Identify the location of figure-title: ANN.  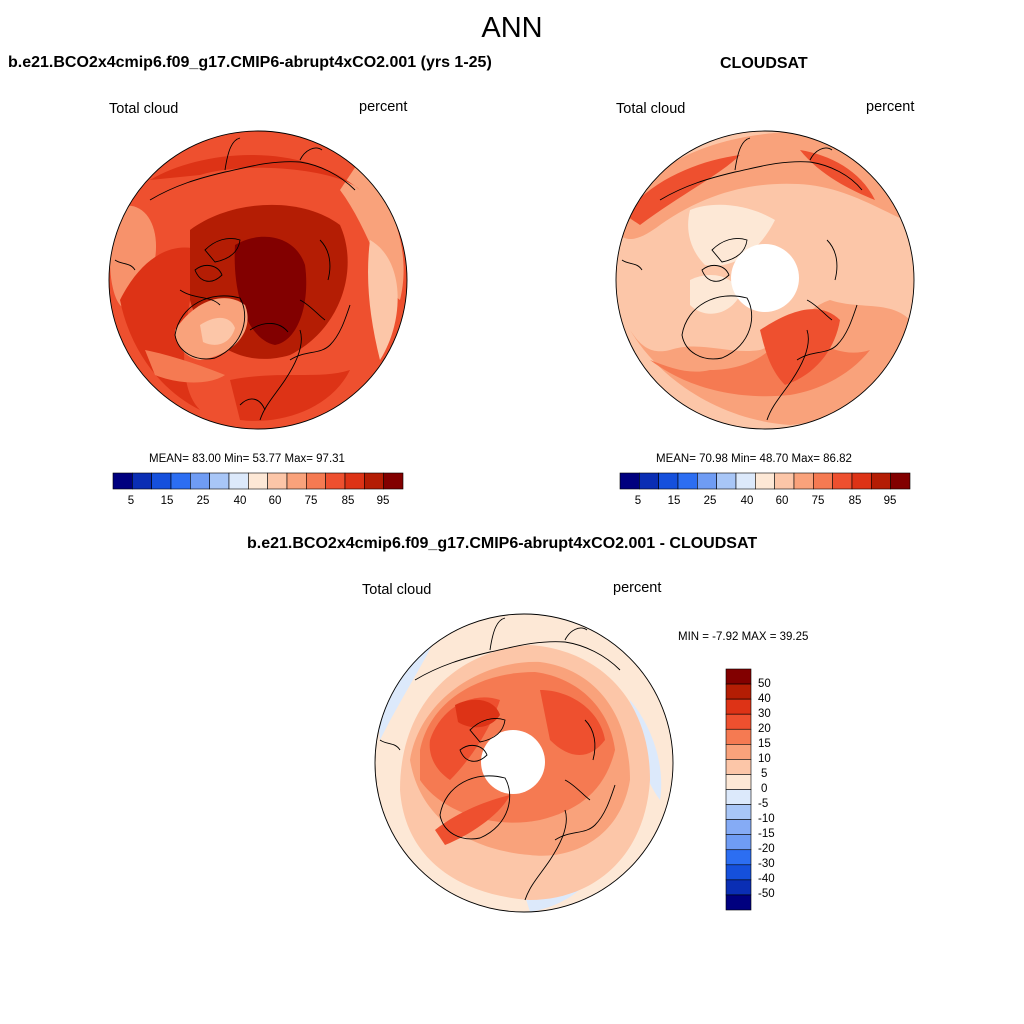
(512, 28).